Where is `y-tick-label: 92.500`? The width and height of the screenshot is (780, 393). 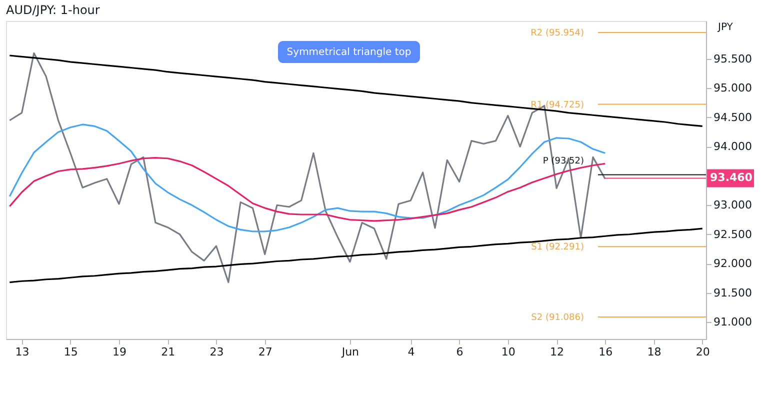
y-tick-label: 92.500 is located at coordinates (733, 234).